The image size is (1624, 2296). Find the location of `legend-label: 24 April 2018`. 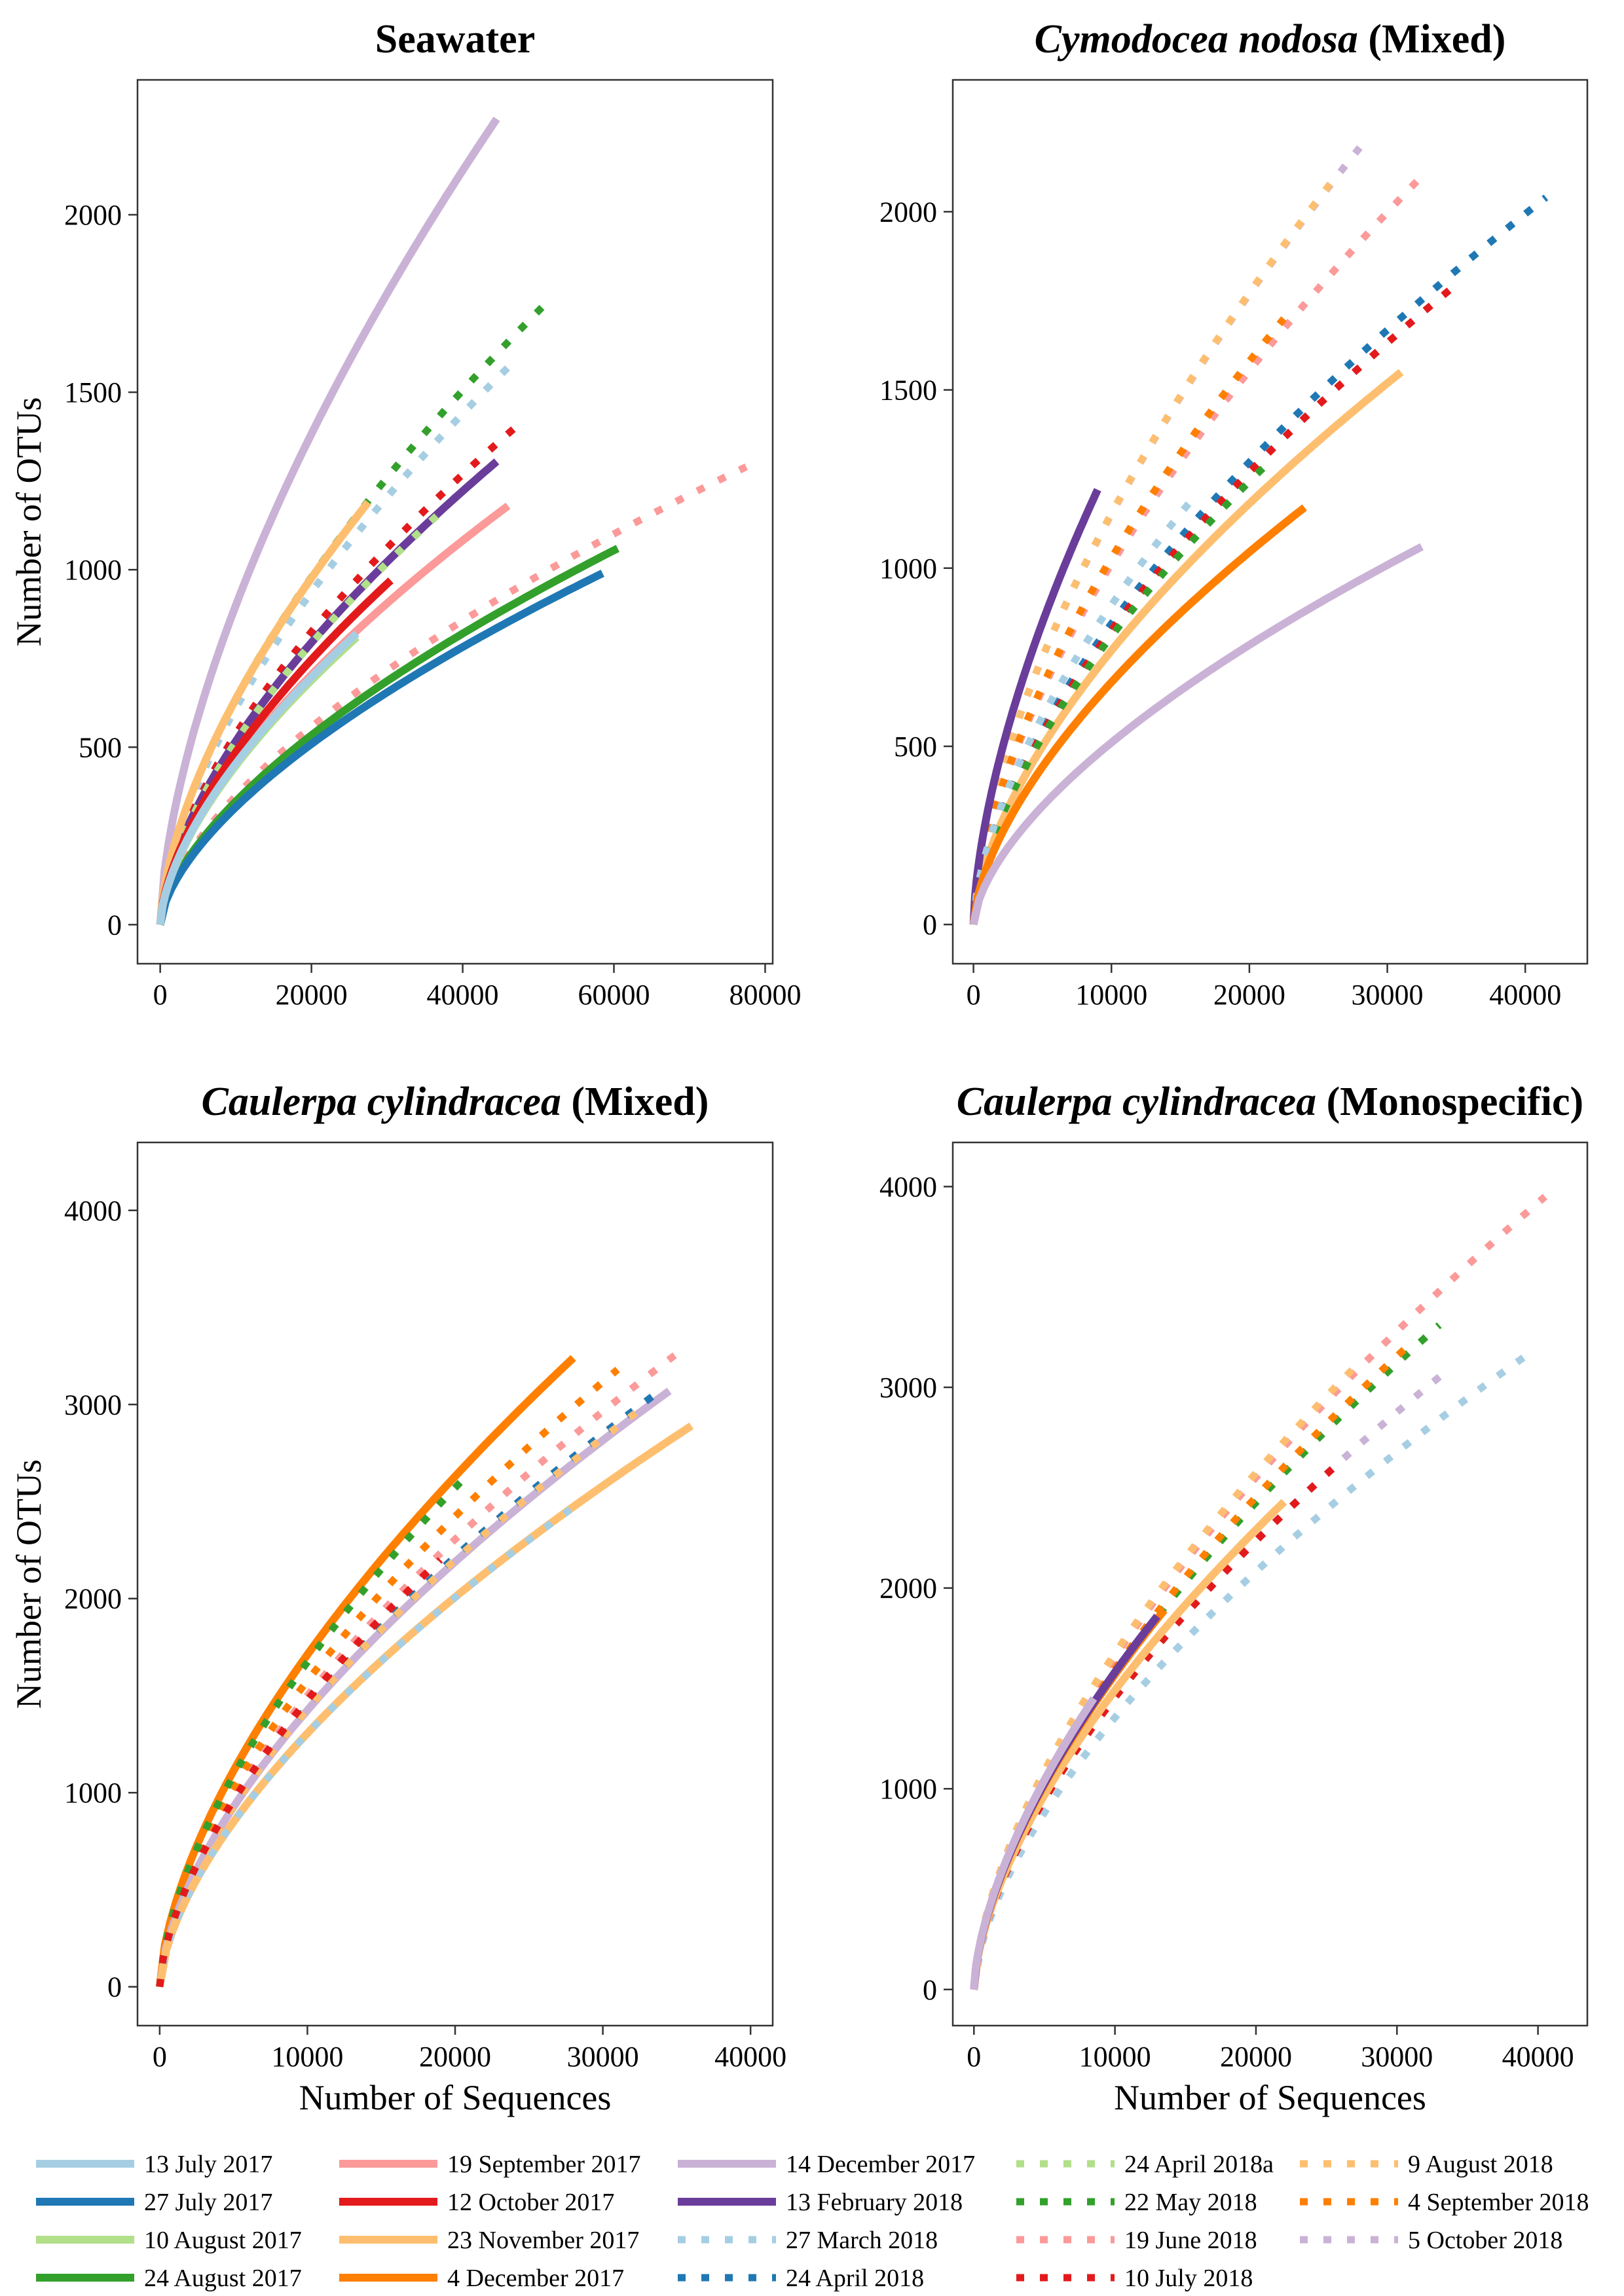

legend-label: 24 April 2018 is located at coordinates (855, 2278).